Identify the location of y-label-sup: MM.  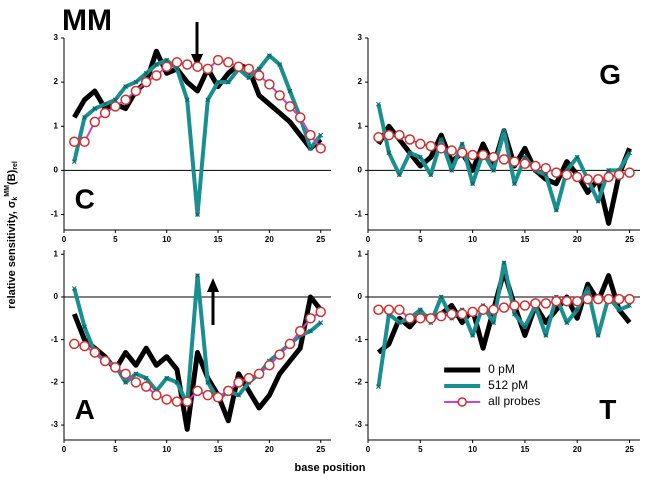
(7, 191).